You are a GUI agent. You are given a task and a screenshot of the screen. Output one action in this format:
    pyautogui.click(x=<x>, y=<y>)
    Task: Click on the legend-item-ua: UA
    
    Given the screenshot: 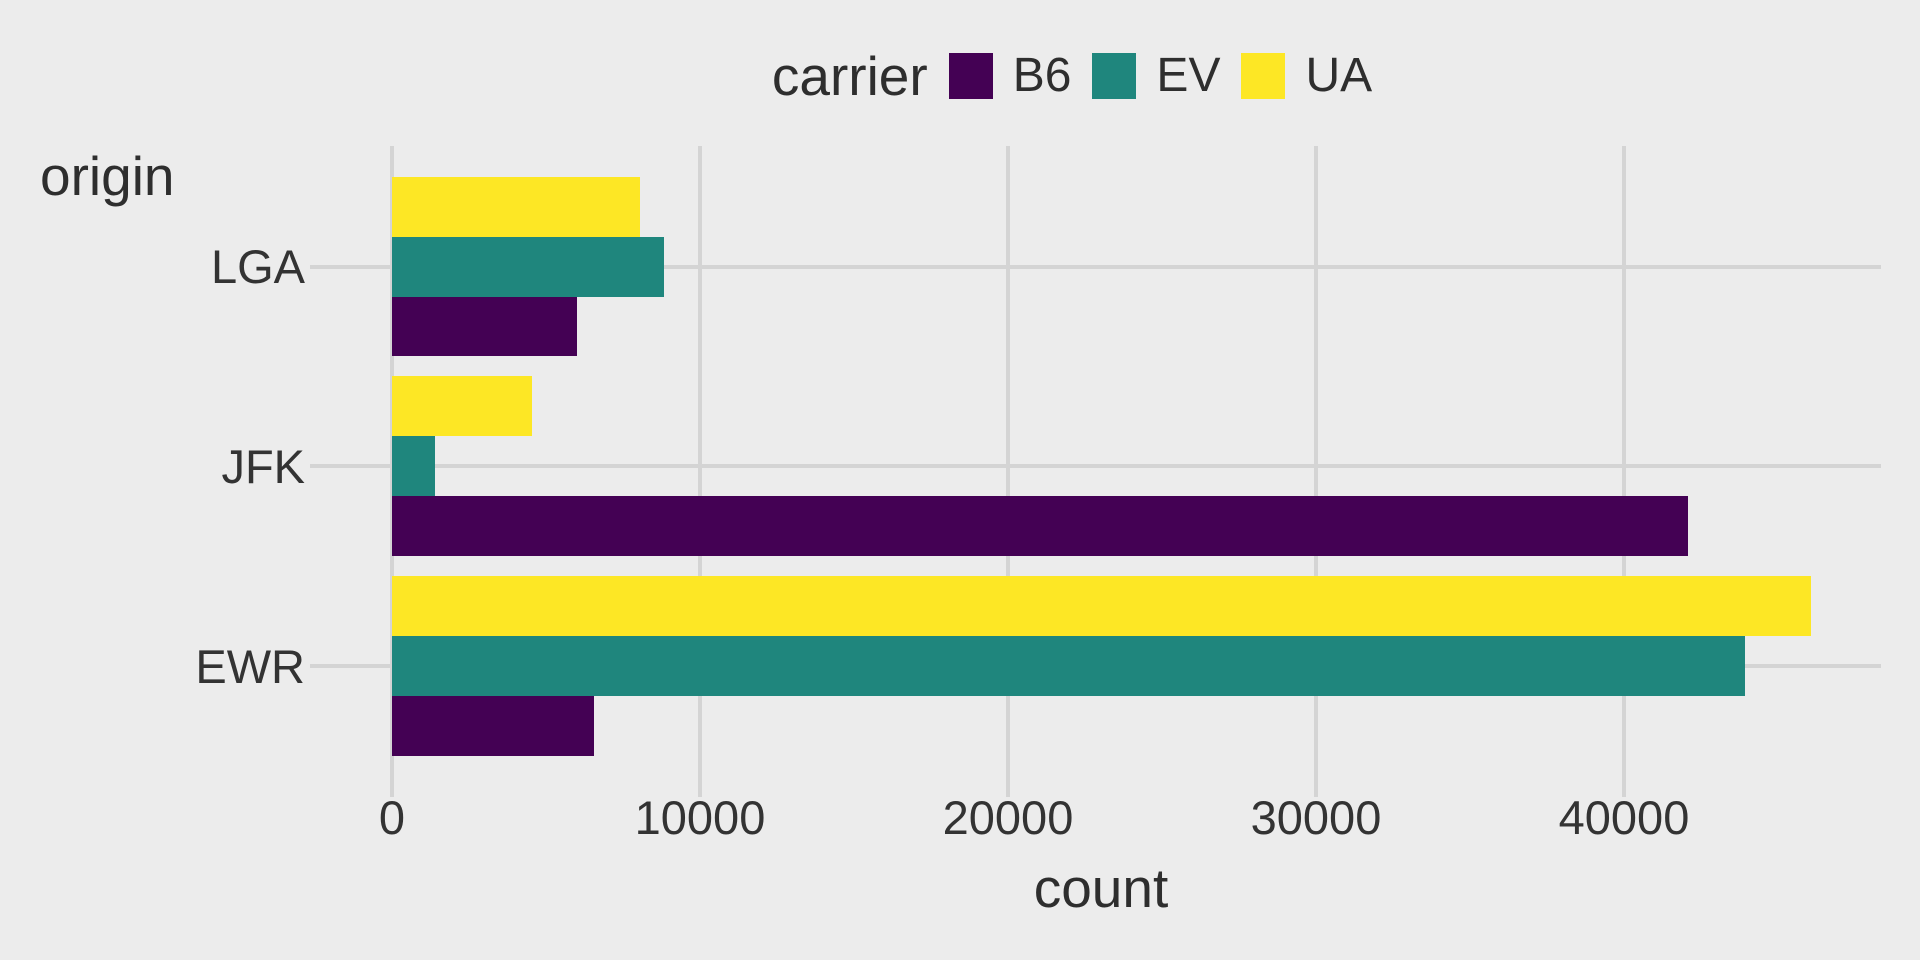 What is the action you would take?
    pyautogui.click(x=1306, y=76)
    